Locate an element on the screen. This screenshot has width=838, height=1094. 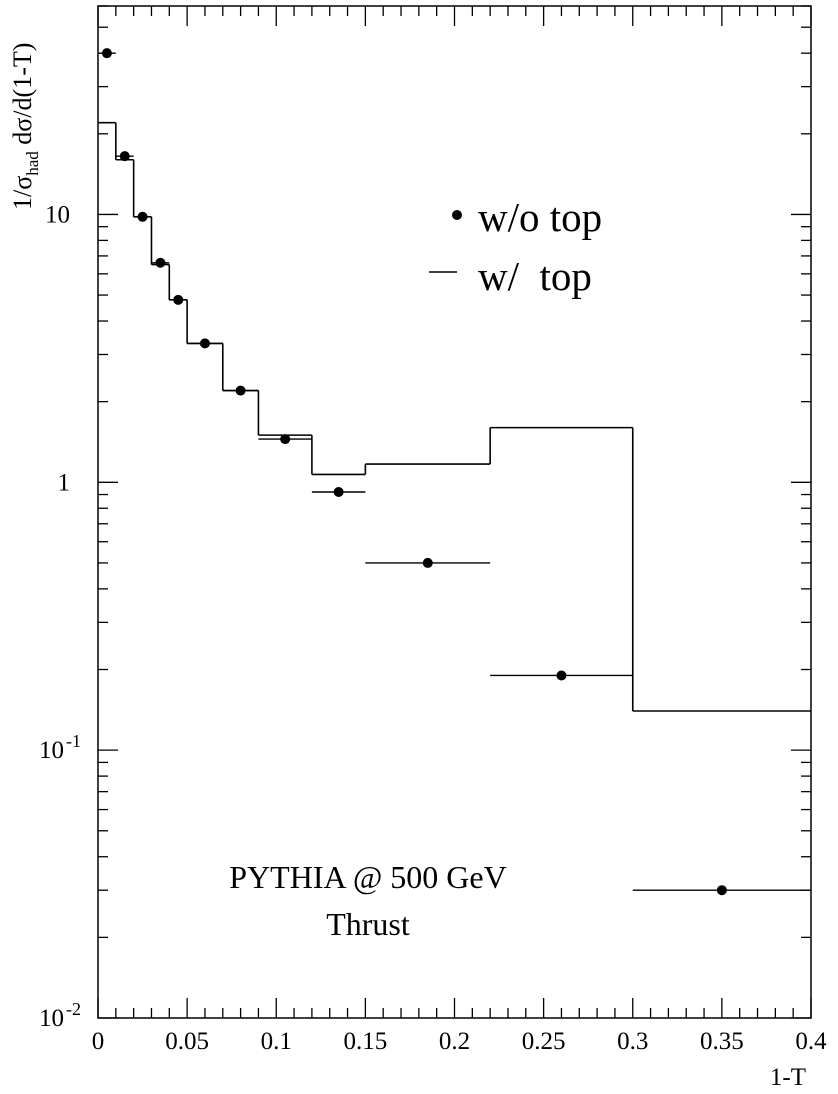
x-tick-labels: 0 0.05 0.1 0.15 0.2 0.25 0.3 0.35 0.4 is located at coordinates (459, 1041).